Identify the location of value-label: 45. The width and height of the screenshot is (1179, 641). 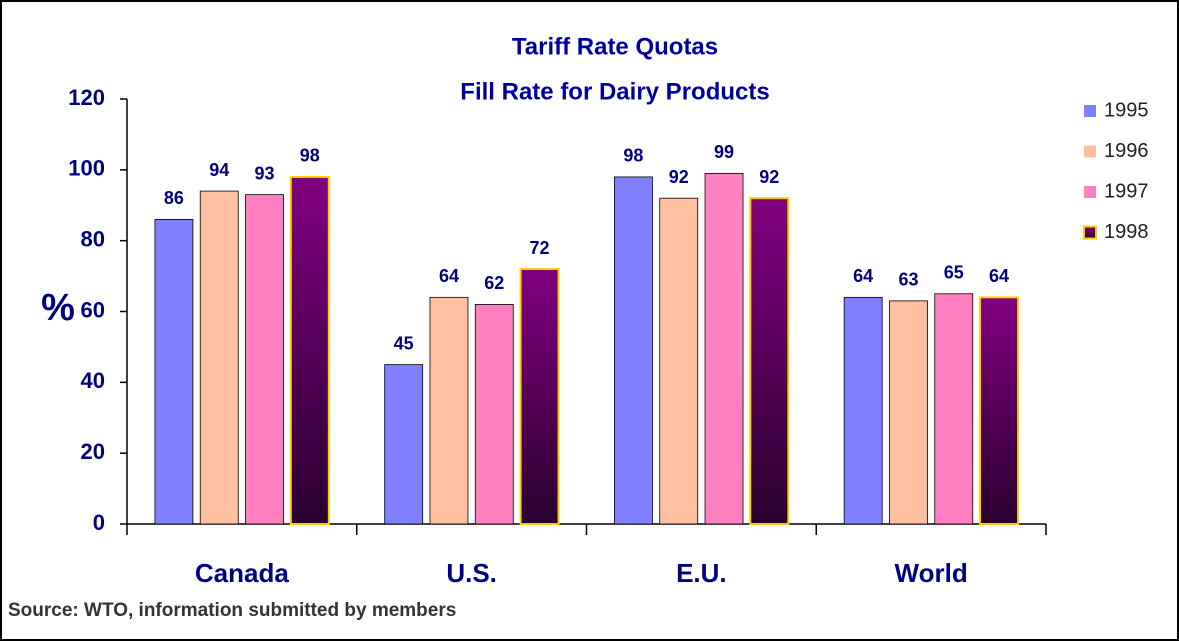
(404, 343).